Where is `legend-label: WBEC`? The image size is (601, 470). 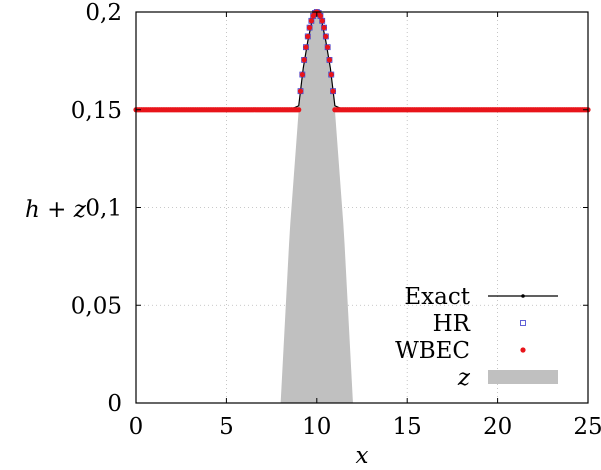 legend-label: WBEC is located at coordinates (432, 351).